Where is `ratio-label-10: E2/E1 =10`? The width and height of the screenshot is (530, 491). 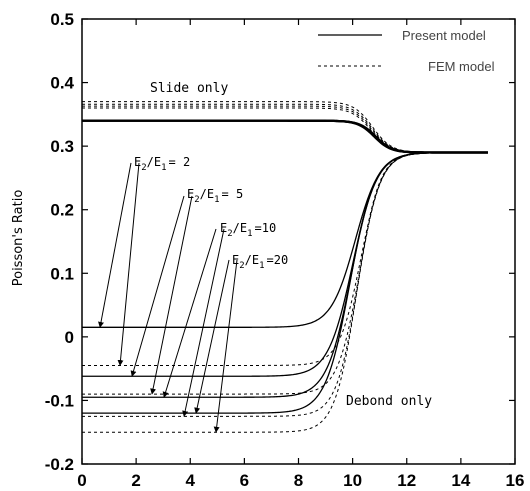
ratio-label-10: E2/E1 =10 is located at coordinates (248, 230).